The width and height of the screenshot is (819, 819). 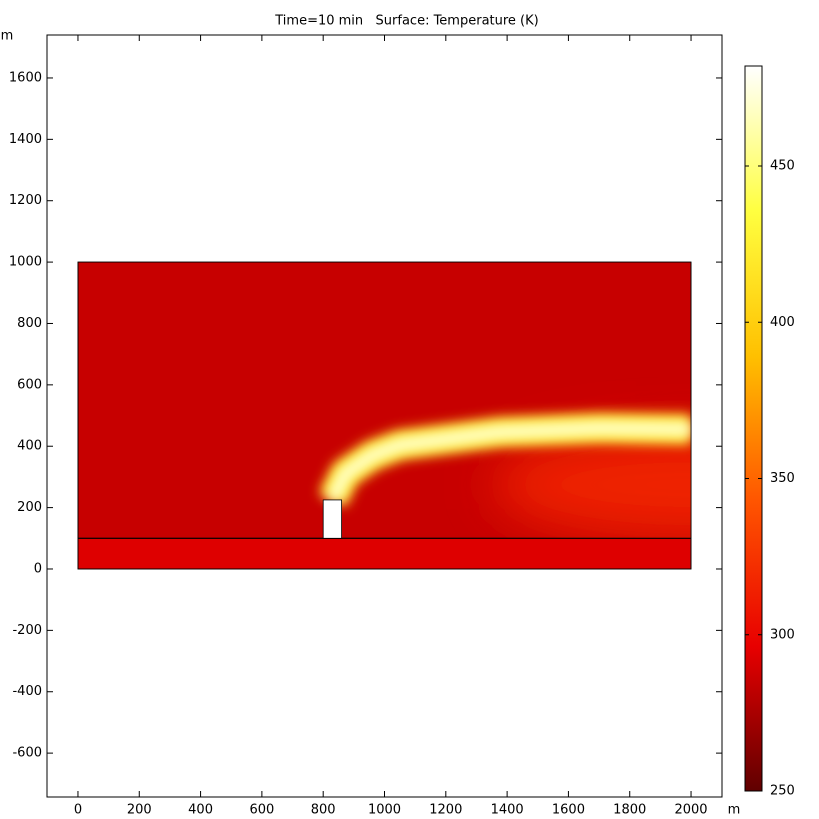 I want to click on region, so click(x=384, y=553).